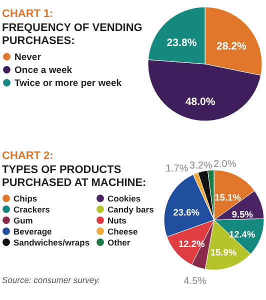 The image size is (266, 300). What do you see at coordinates (117, 220) in the screenshot?
I see `legend-label: Nuts` at bounding box center [117, 220].